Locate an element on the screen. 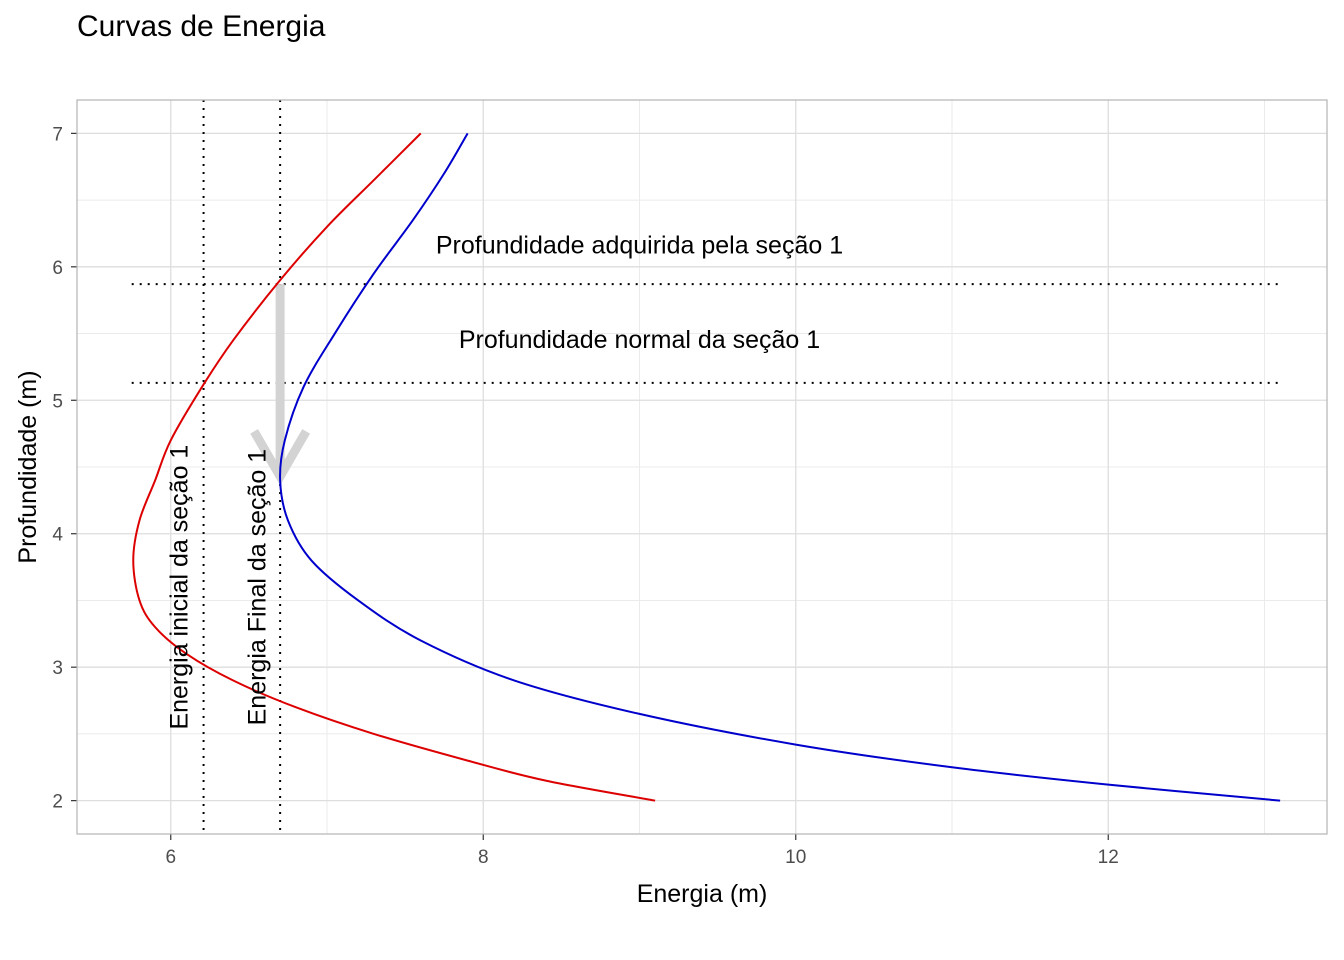  depth-change-arrow is located at coordinates (280, 385).